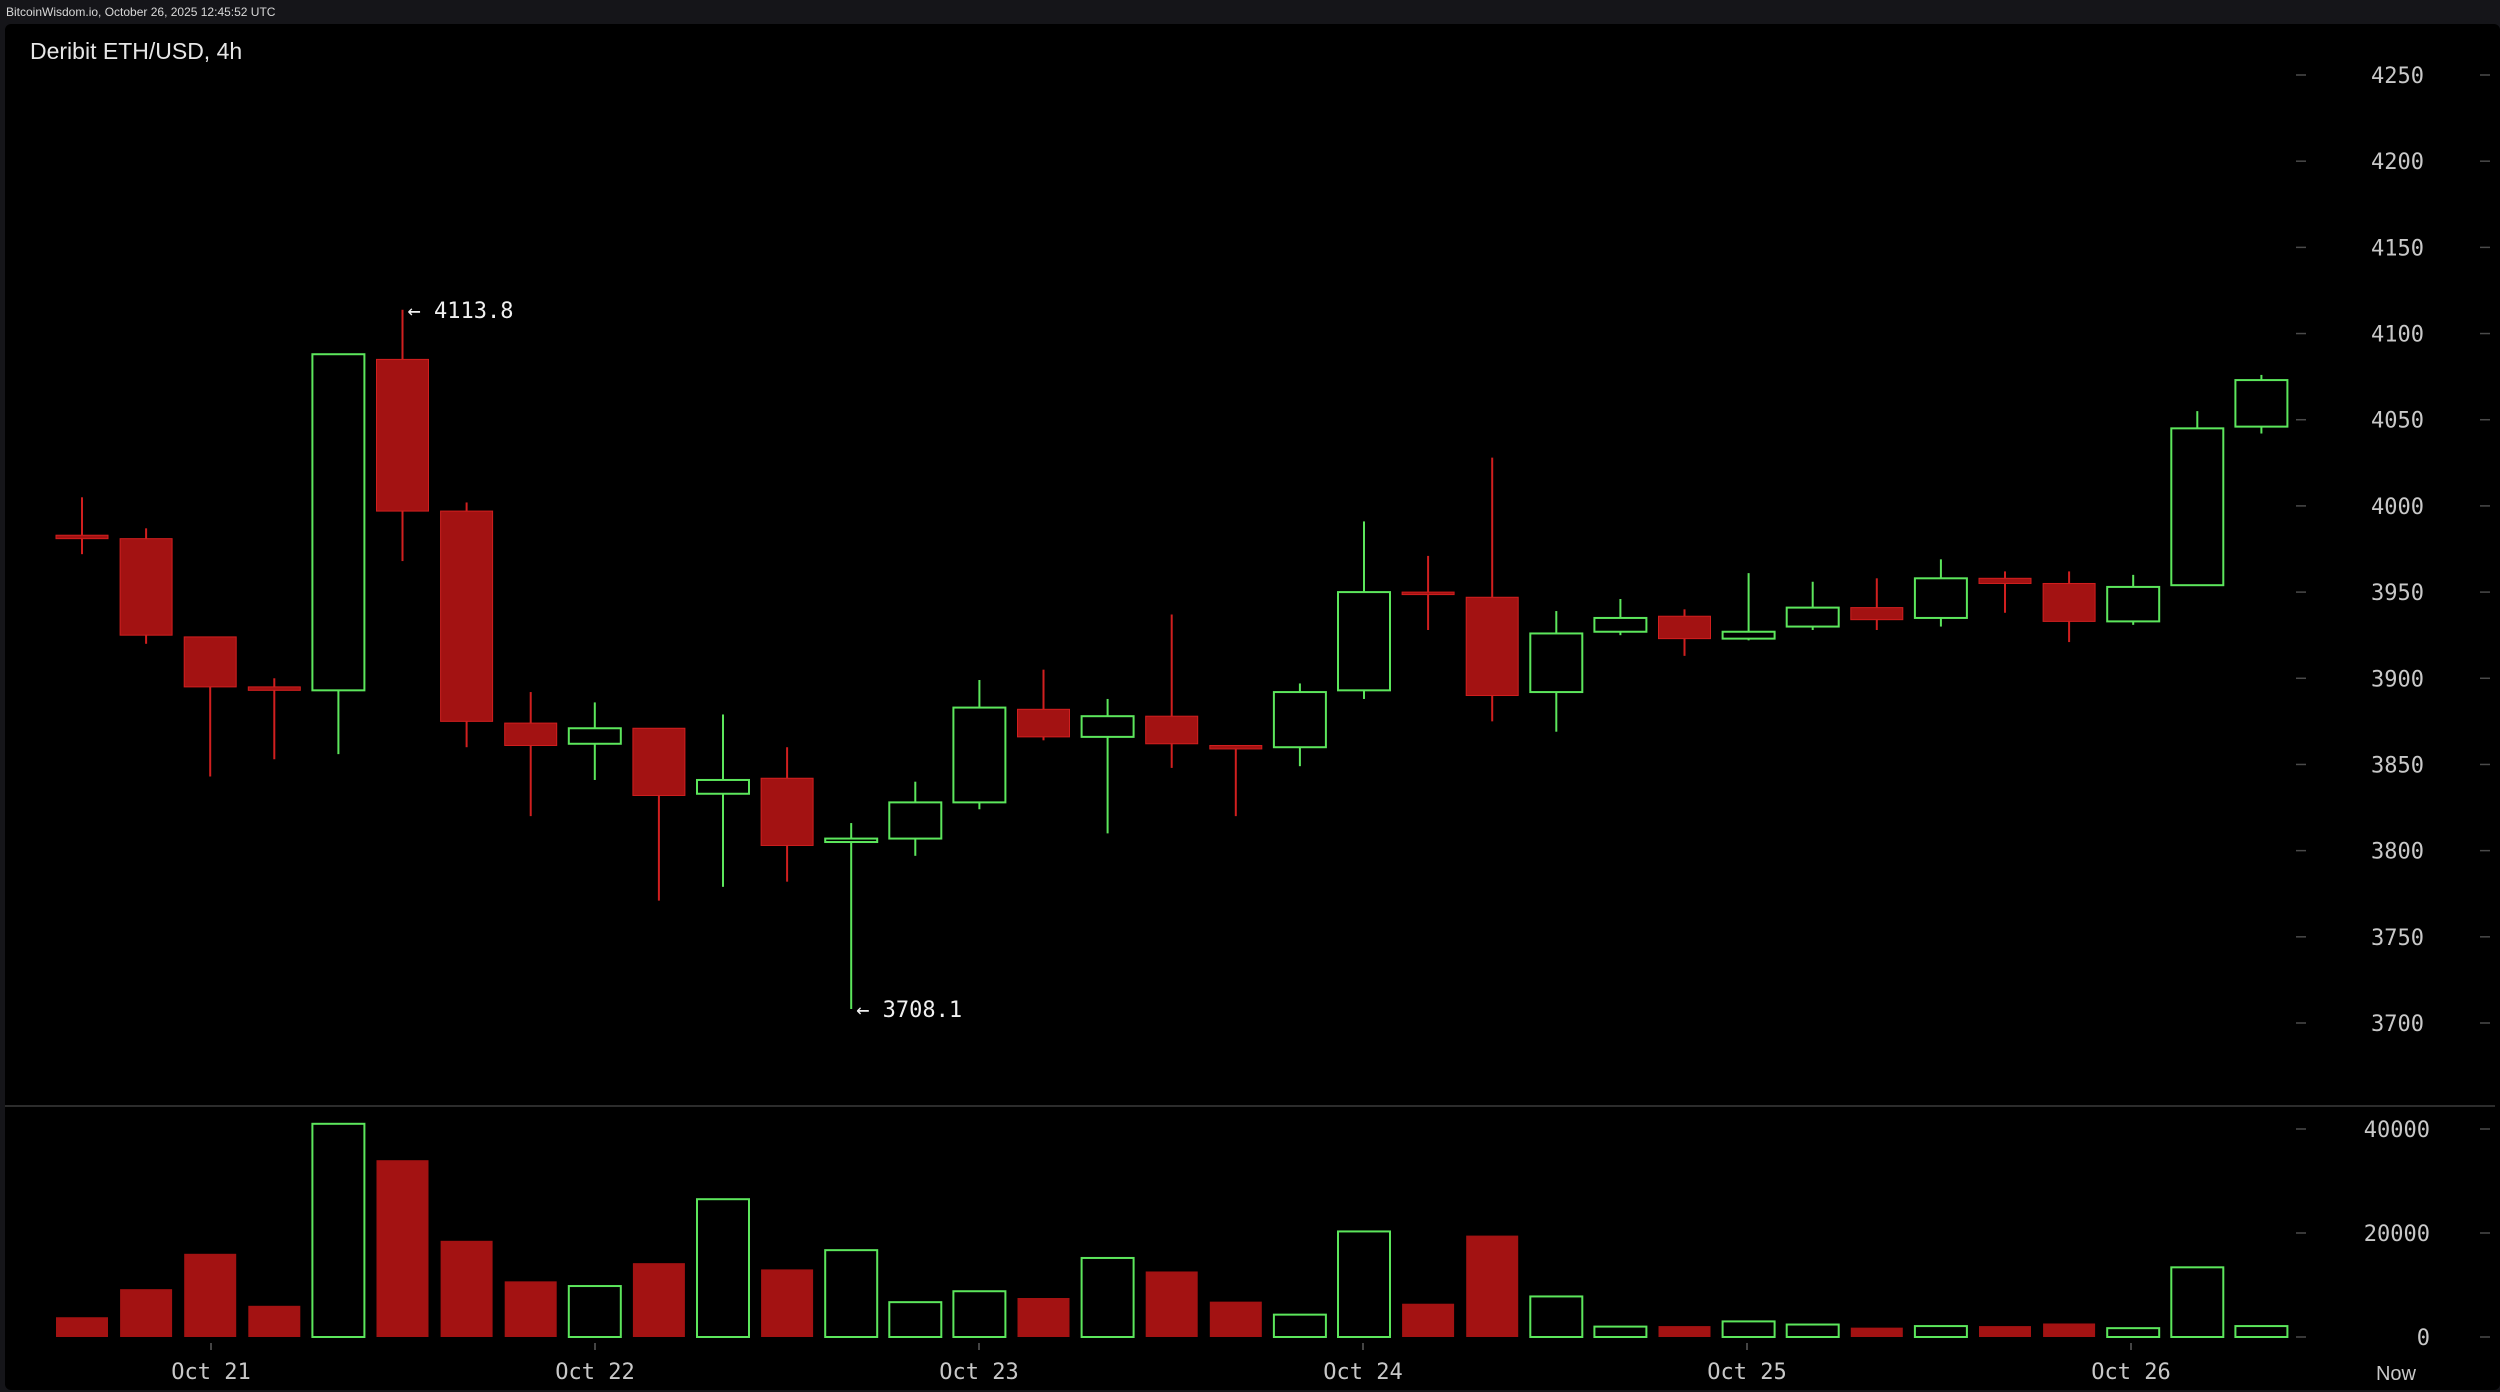  What do you see at coordinates (1746, 1372) in the screenshot?
I see `date-tick-label: Oct 25` at bounding box center [1746, 1372].